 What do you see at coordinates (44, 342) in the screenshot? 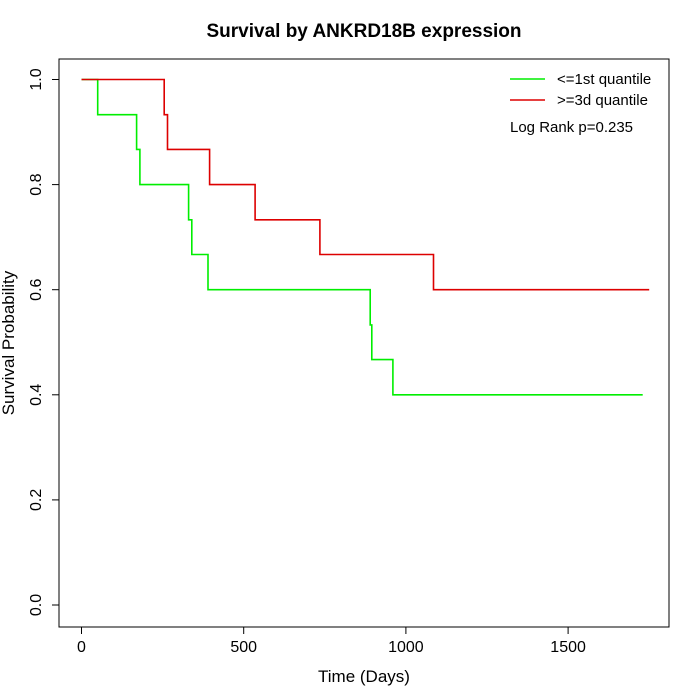
I see `y-axis: 0.0 0.2 0.4 0.6 0.8 1.0` at bounding box center [44, 342].